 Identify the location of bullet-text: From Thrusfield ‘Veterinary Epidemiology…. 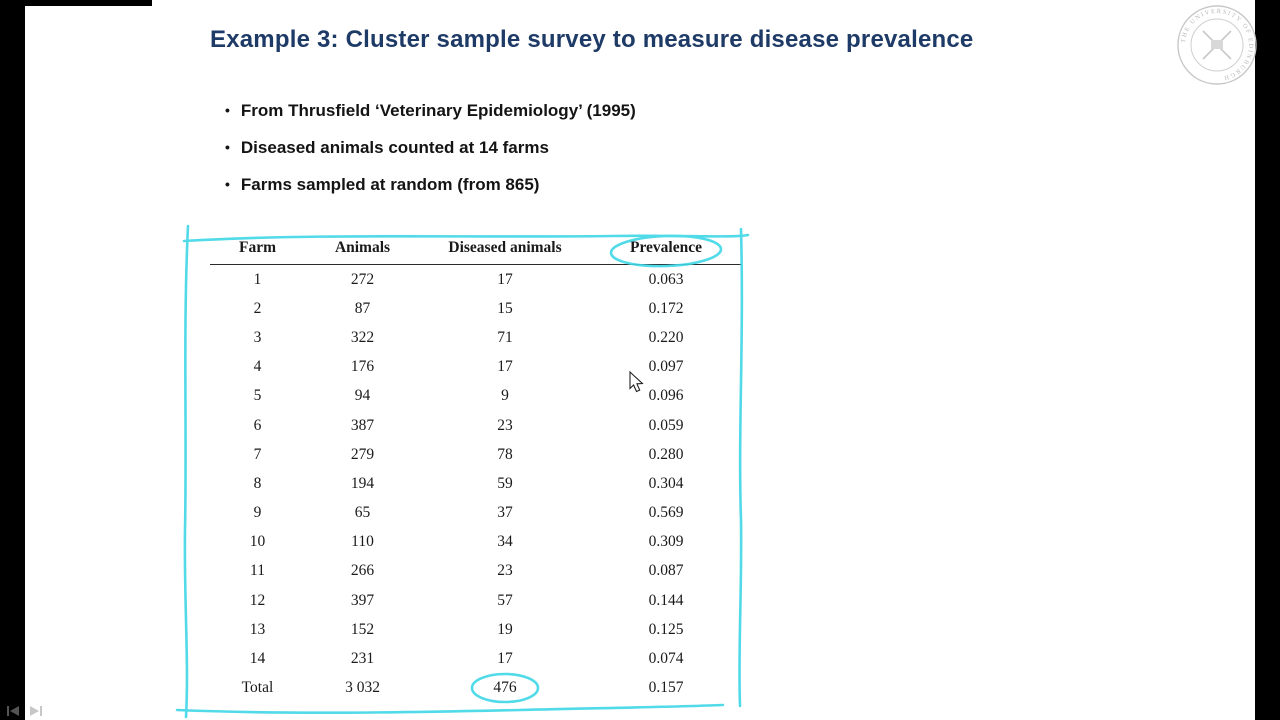
(438, 110).